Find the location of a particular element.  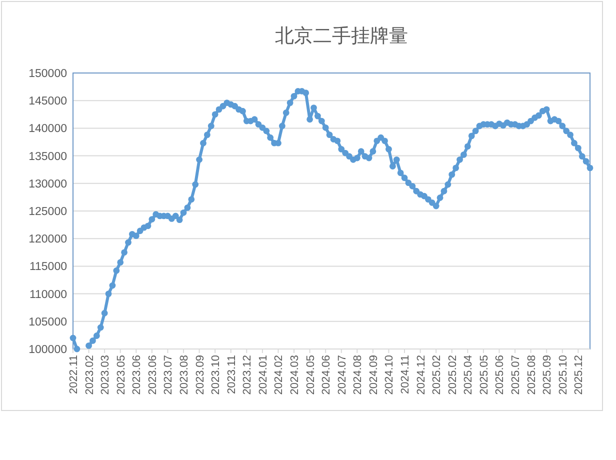

x-tick-label: 2024.05 is located at coordinates (310, 375).